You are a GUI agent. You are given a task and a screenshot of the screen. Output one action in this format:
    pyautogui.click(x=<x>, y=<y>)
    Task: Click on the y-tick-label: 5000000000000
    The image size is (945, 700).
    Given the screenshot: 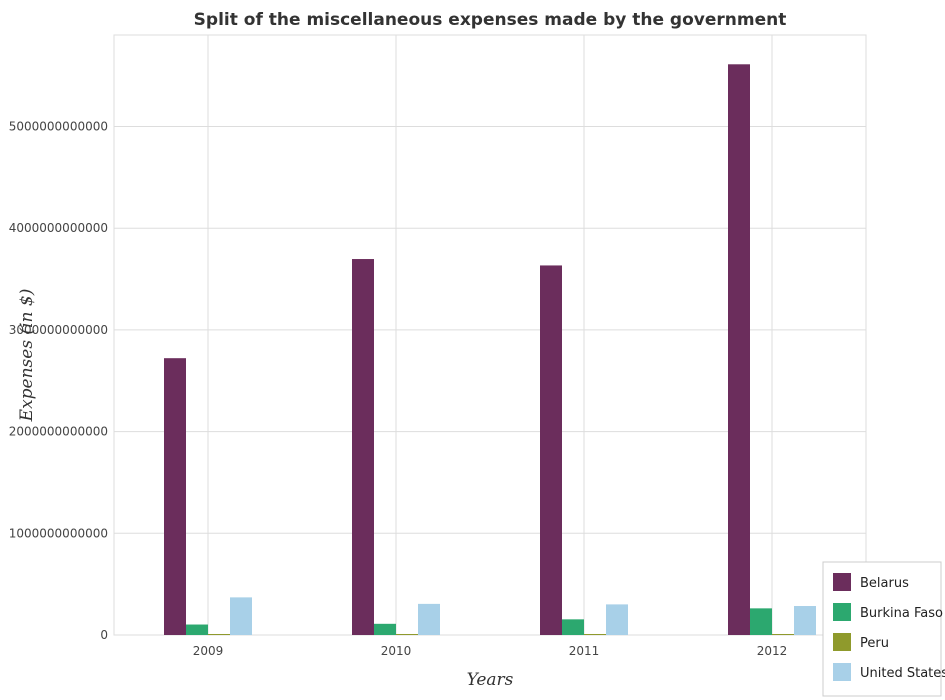 What is the action you would take?
    pyautogui.click(x=58, y=127)
    